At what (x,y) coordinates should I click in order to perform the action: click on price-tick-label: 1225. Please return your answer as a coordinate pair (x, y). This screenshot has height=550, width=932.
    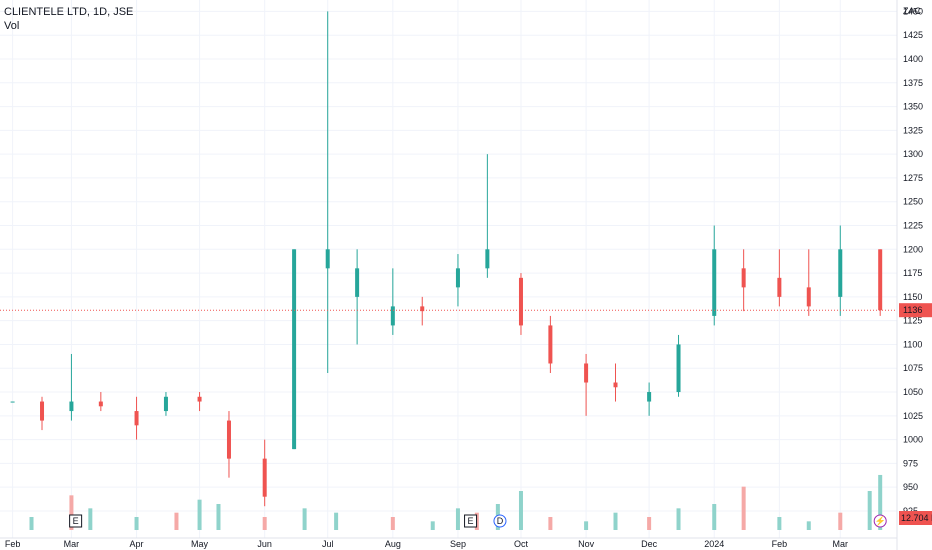
    Looking at the image, I should click on (913, 226).